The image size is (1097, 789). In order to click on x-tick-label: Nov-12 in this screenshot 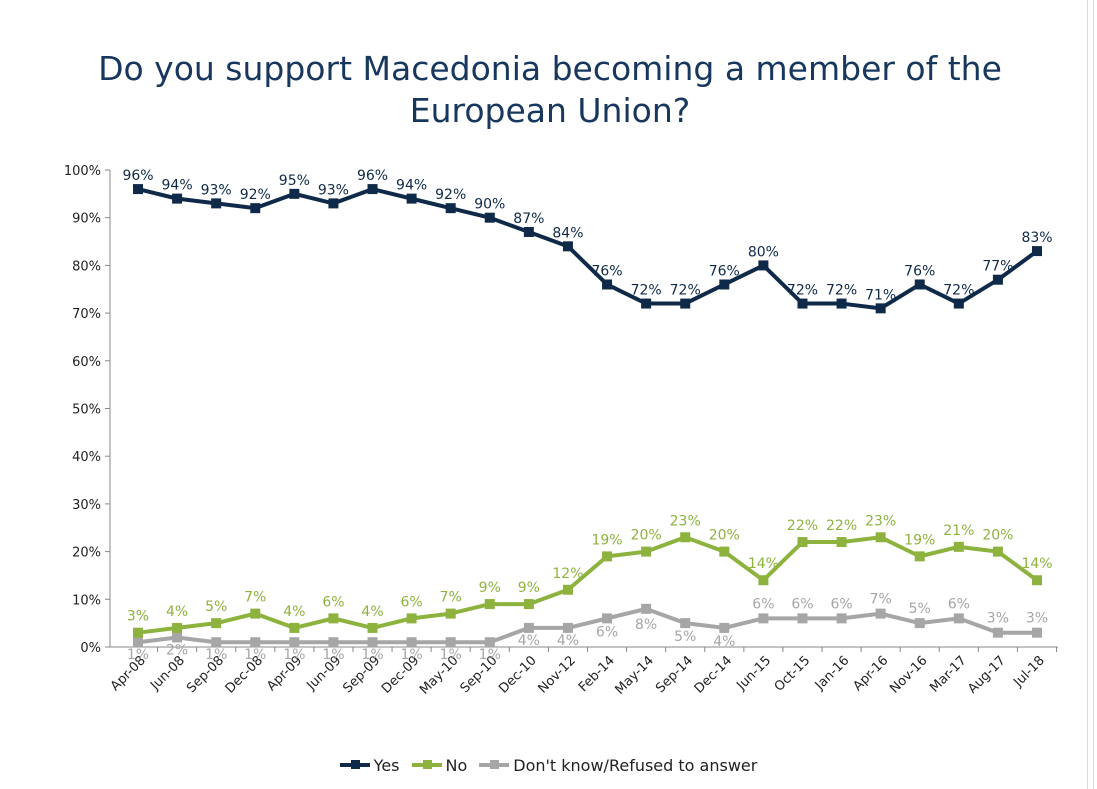, I will do `click(556, 674)`.